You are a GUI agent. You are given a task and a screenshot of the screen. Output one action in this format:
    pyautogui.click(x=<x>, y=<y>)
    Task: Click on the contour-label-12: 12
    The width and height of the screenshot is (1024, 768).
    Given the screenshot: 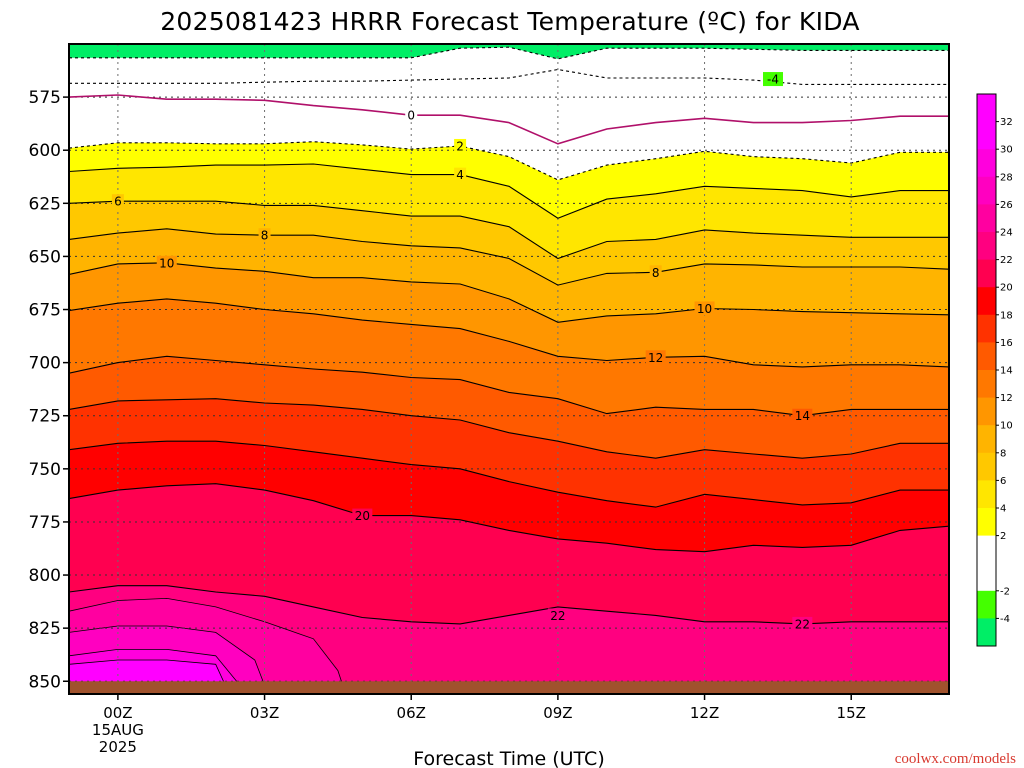 What is the action you would take?
    pyautogui.click(x=655, y=358)
    